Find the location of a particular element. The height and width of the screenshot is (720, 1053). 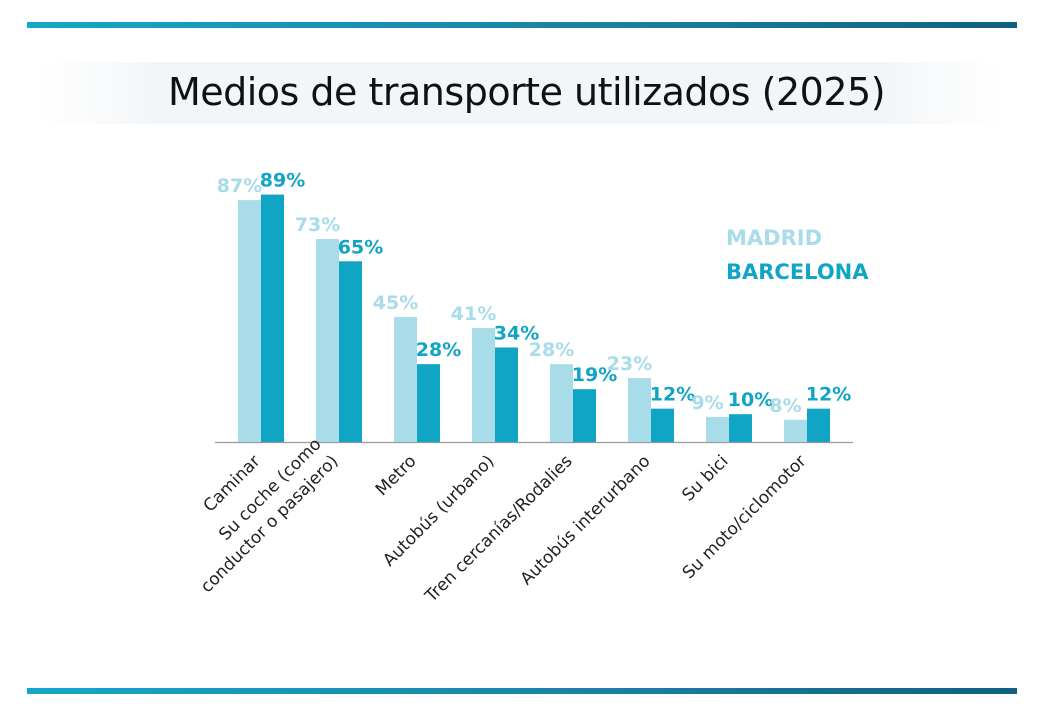

top-rule is located at coordinates (522, 25).